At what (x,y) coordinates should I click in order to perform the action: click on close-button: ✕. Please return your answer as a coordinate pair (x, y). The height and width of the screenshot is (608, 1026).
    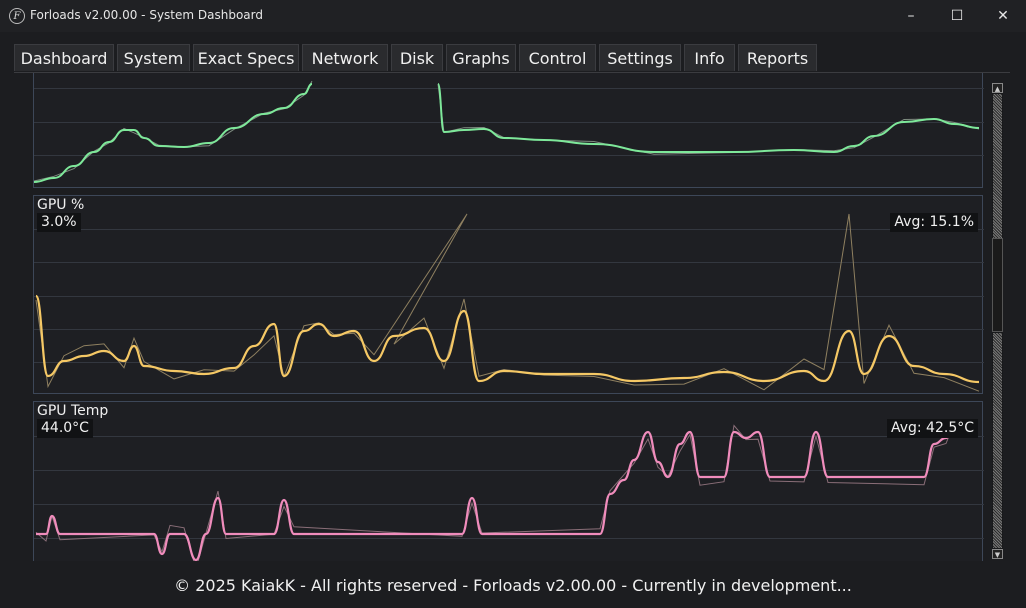
    Looking at the image, I should click on (1003, 16).